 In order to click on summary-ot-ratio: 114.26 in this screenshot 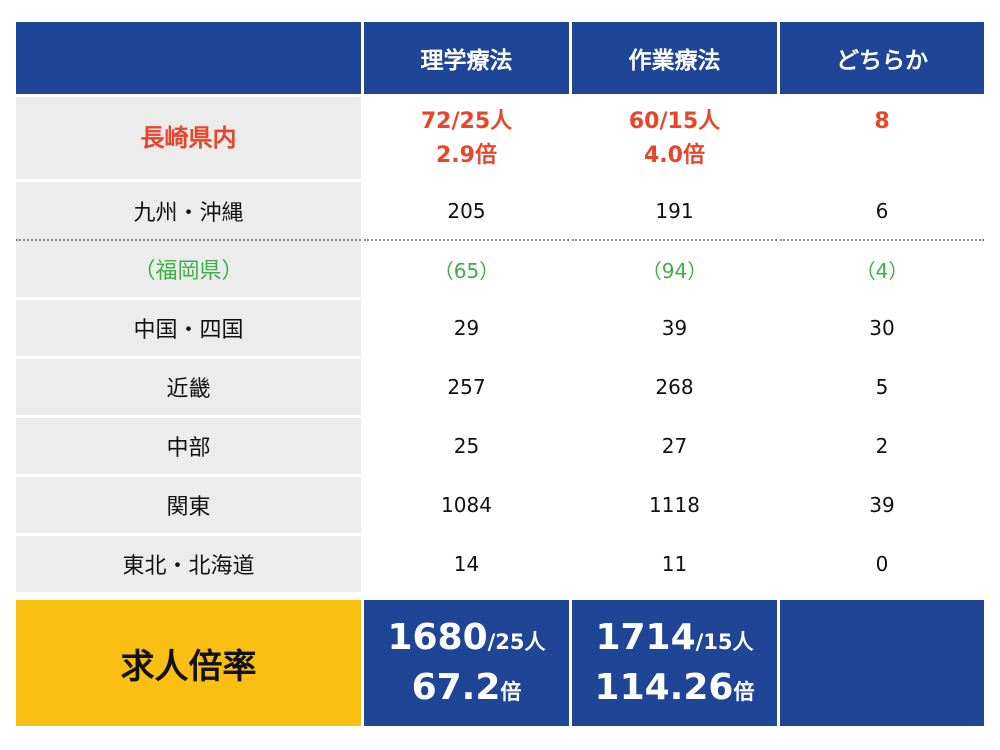, I will do `click(664, 687)`.